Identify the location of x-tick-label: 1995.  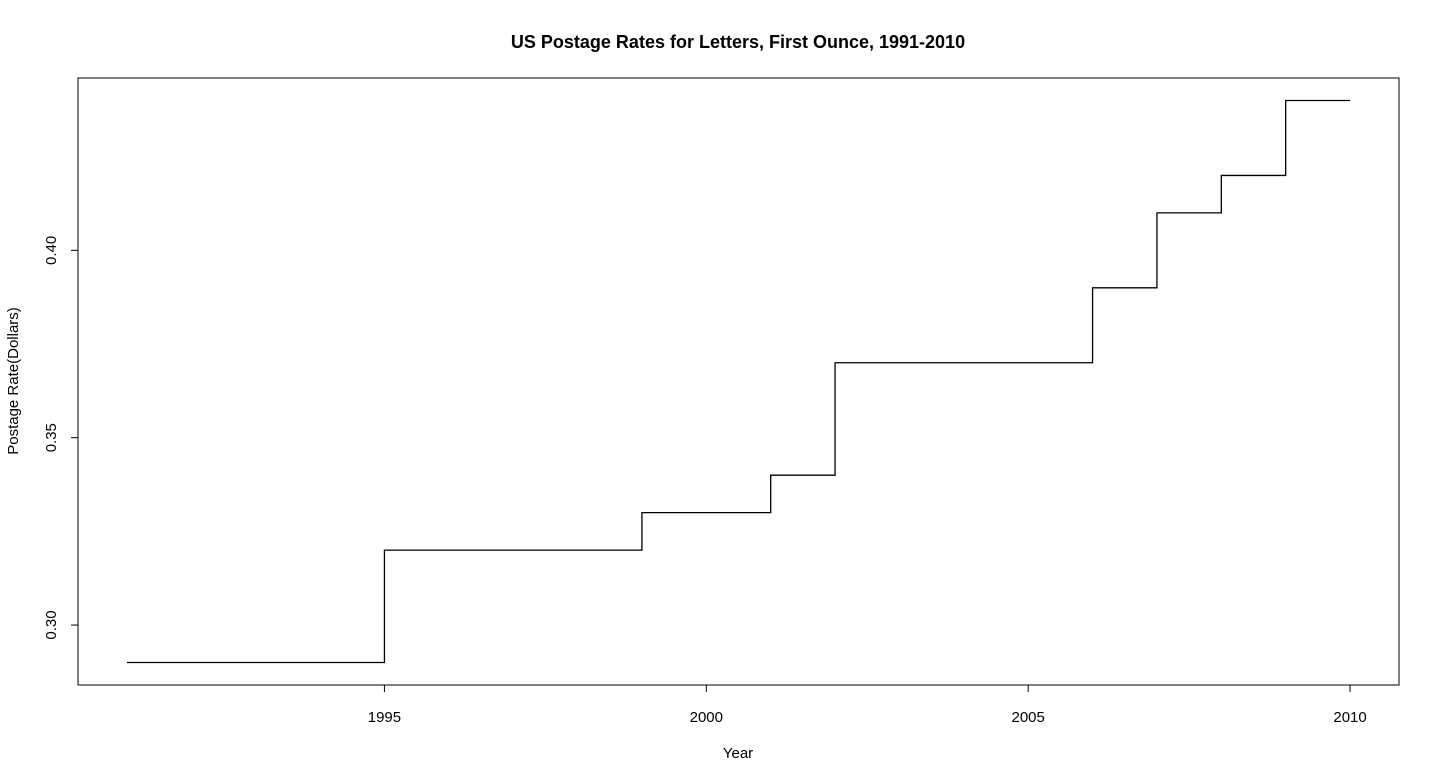
(384, 717).